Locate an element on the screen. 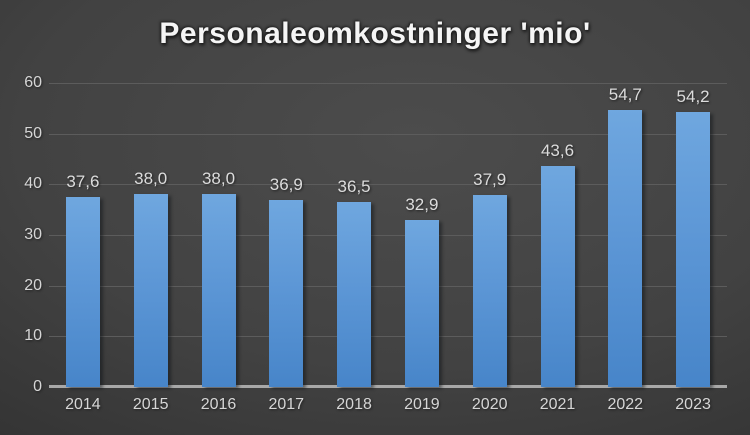 The image size is (750, 435). x-tick-label-2014: 2014 is located at coordinates (83, 404).